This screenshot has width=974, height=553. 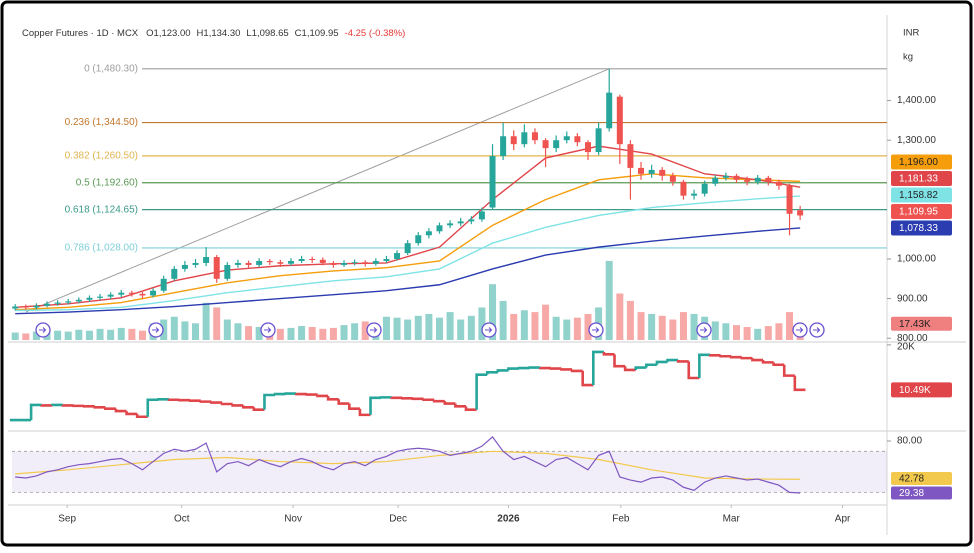 What do you see at coordinates (916, 259) in the screenshot?
I see `y-tick-label: 1,000.00` at bounding box center [916, 259].